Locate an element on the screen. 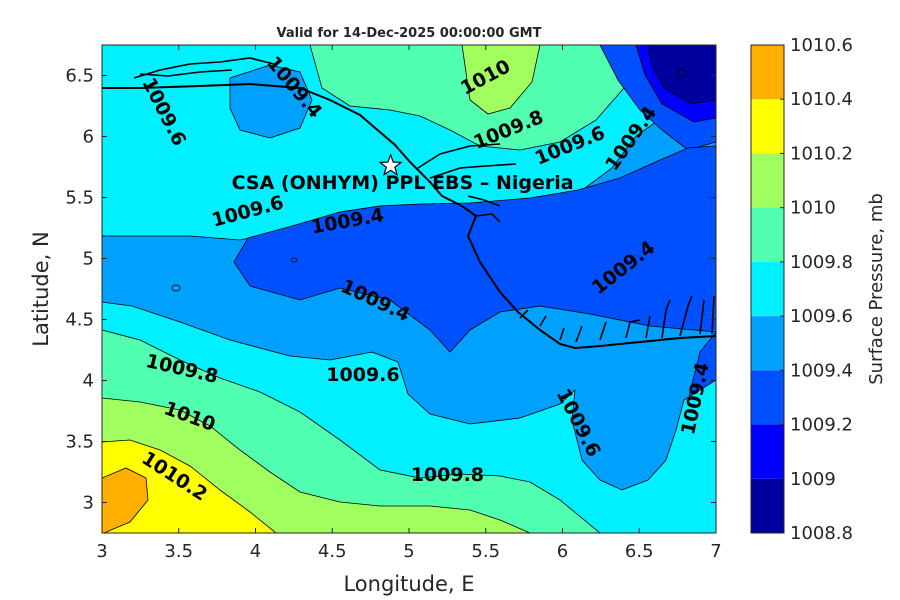  y-tick-label: 3.5 is located at coordinates (79, 442).